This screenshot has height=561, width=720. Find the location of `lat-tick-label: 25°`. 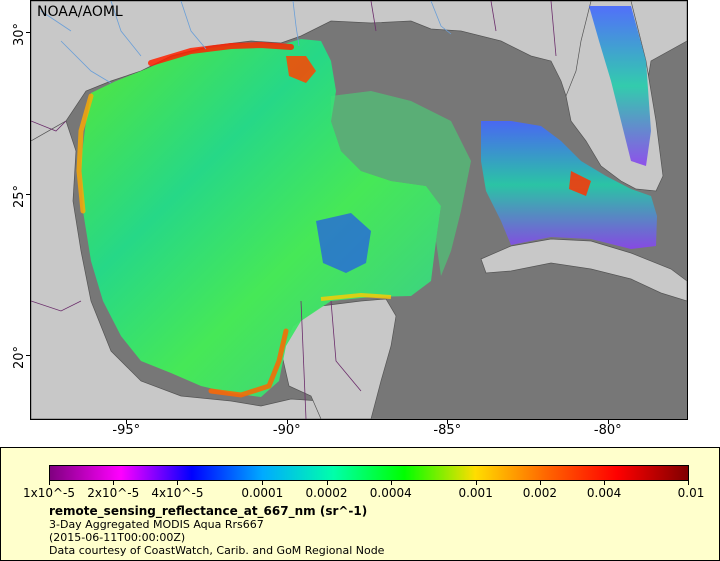

lat-tick-label: 25° is located at coordinates (19, 196).